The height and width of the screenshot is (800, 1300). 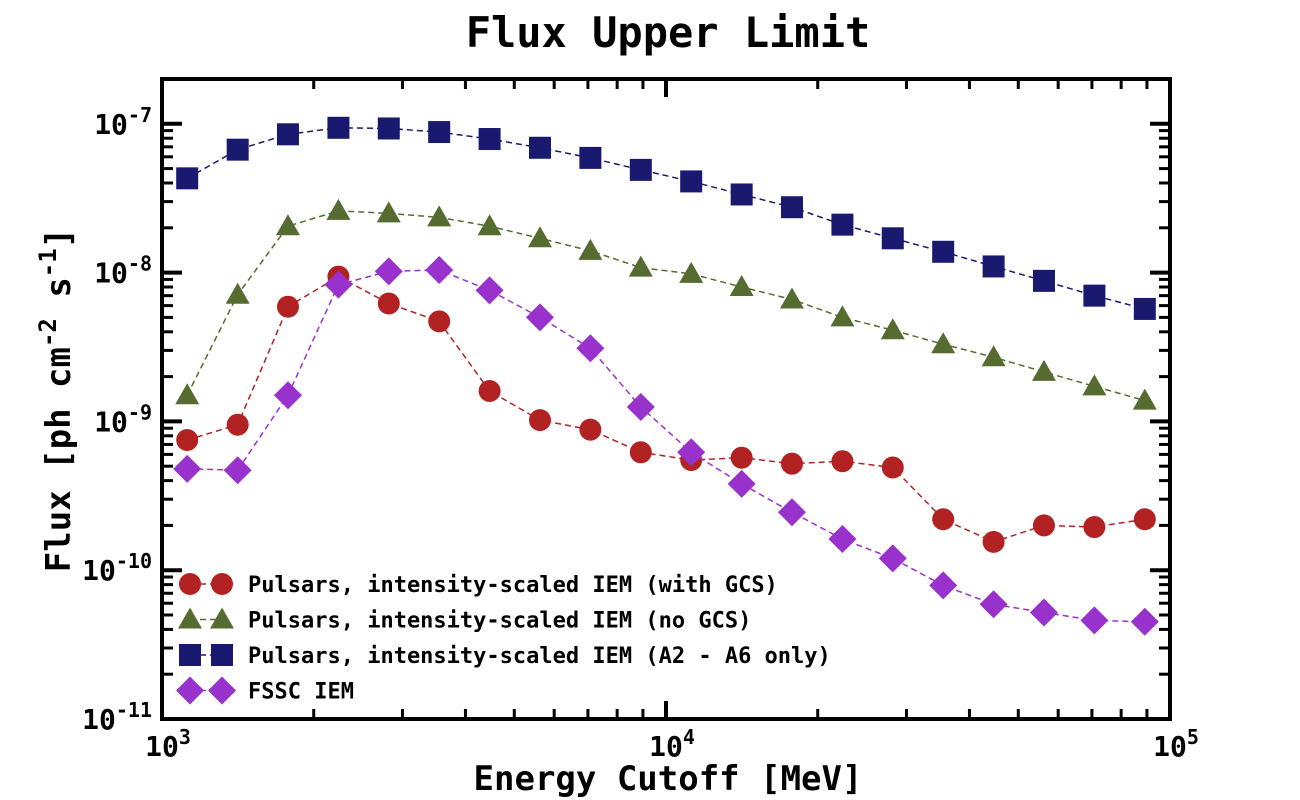 I want to click on x-tick-label-exp: 4, so click(x=689, y=737).